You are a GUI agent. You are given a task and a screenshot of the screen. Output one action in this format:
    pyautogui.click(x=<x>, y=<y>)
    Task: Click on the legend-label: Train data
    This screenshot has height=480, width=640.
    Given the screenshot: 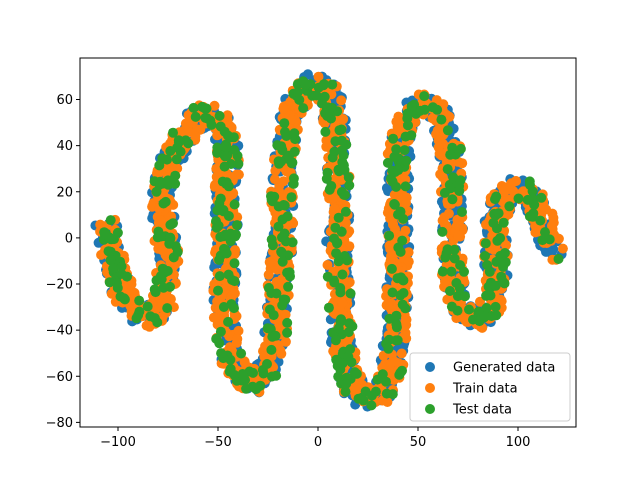 What is the action you would take?
    pyautogui.click(x=485, y=389)
    